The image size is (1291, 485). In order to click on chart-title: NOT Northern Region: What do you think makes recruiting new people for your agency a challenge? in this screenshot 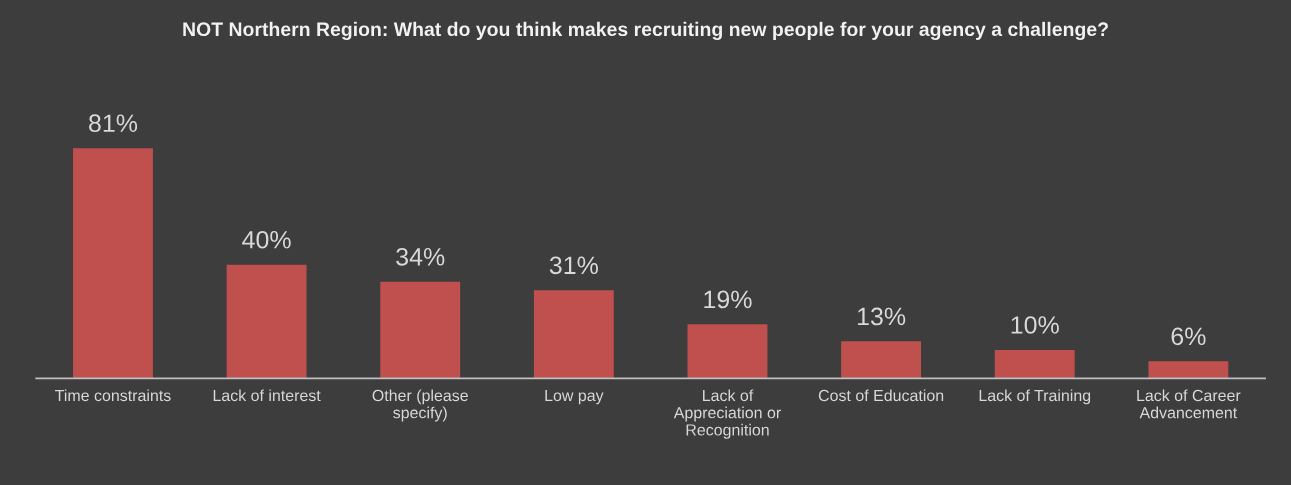, I will do `click(645, 31)`.